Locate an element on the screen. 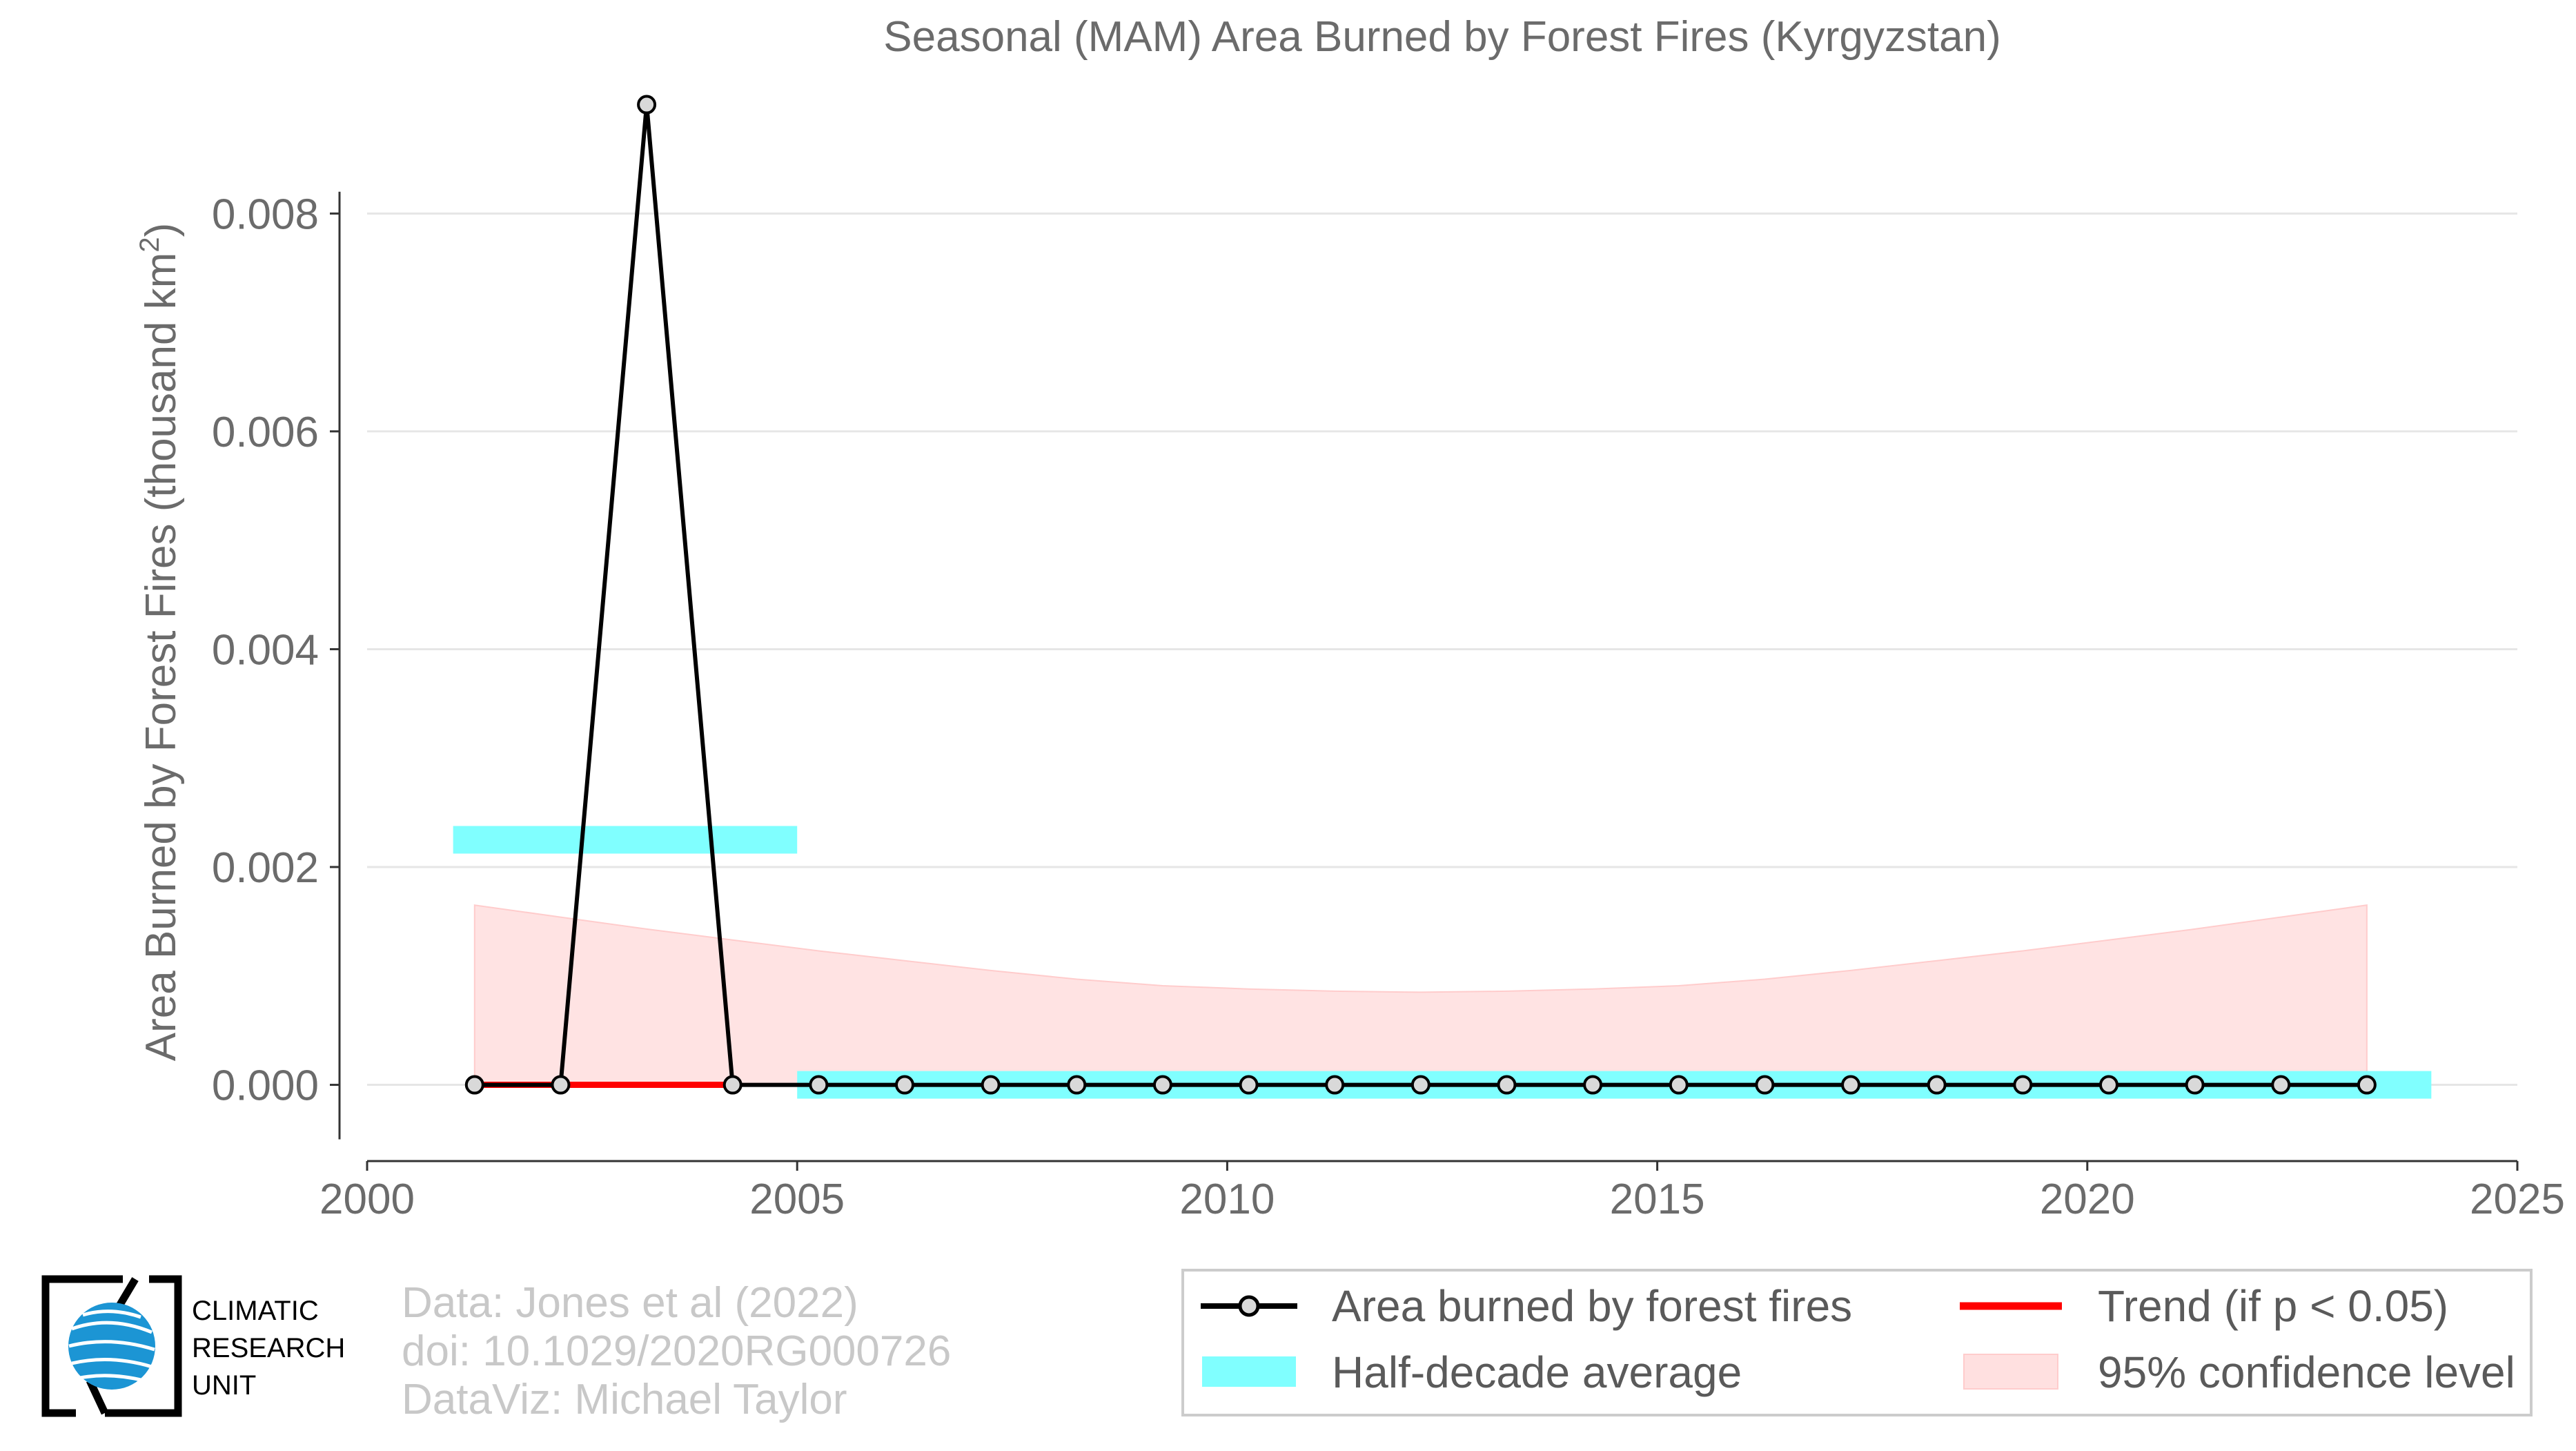 This screenshot has height=1451, width=2576. y-axis-label-sup: 2 is located at coordinates (150, 245).